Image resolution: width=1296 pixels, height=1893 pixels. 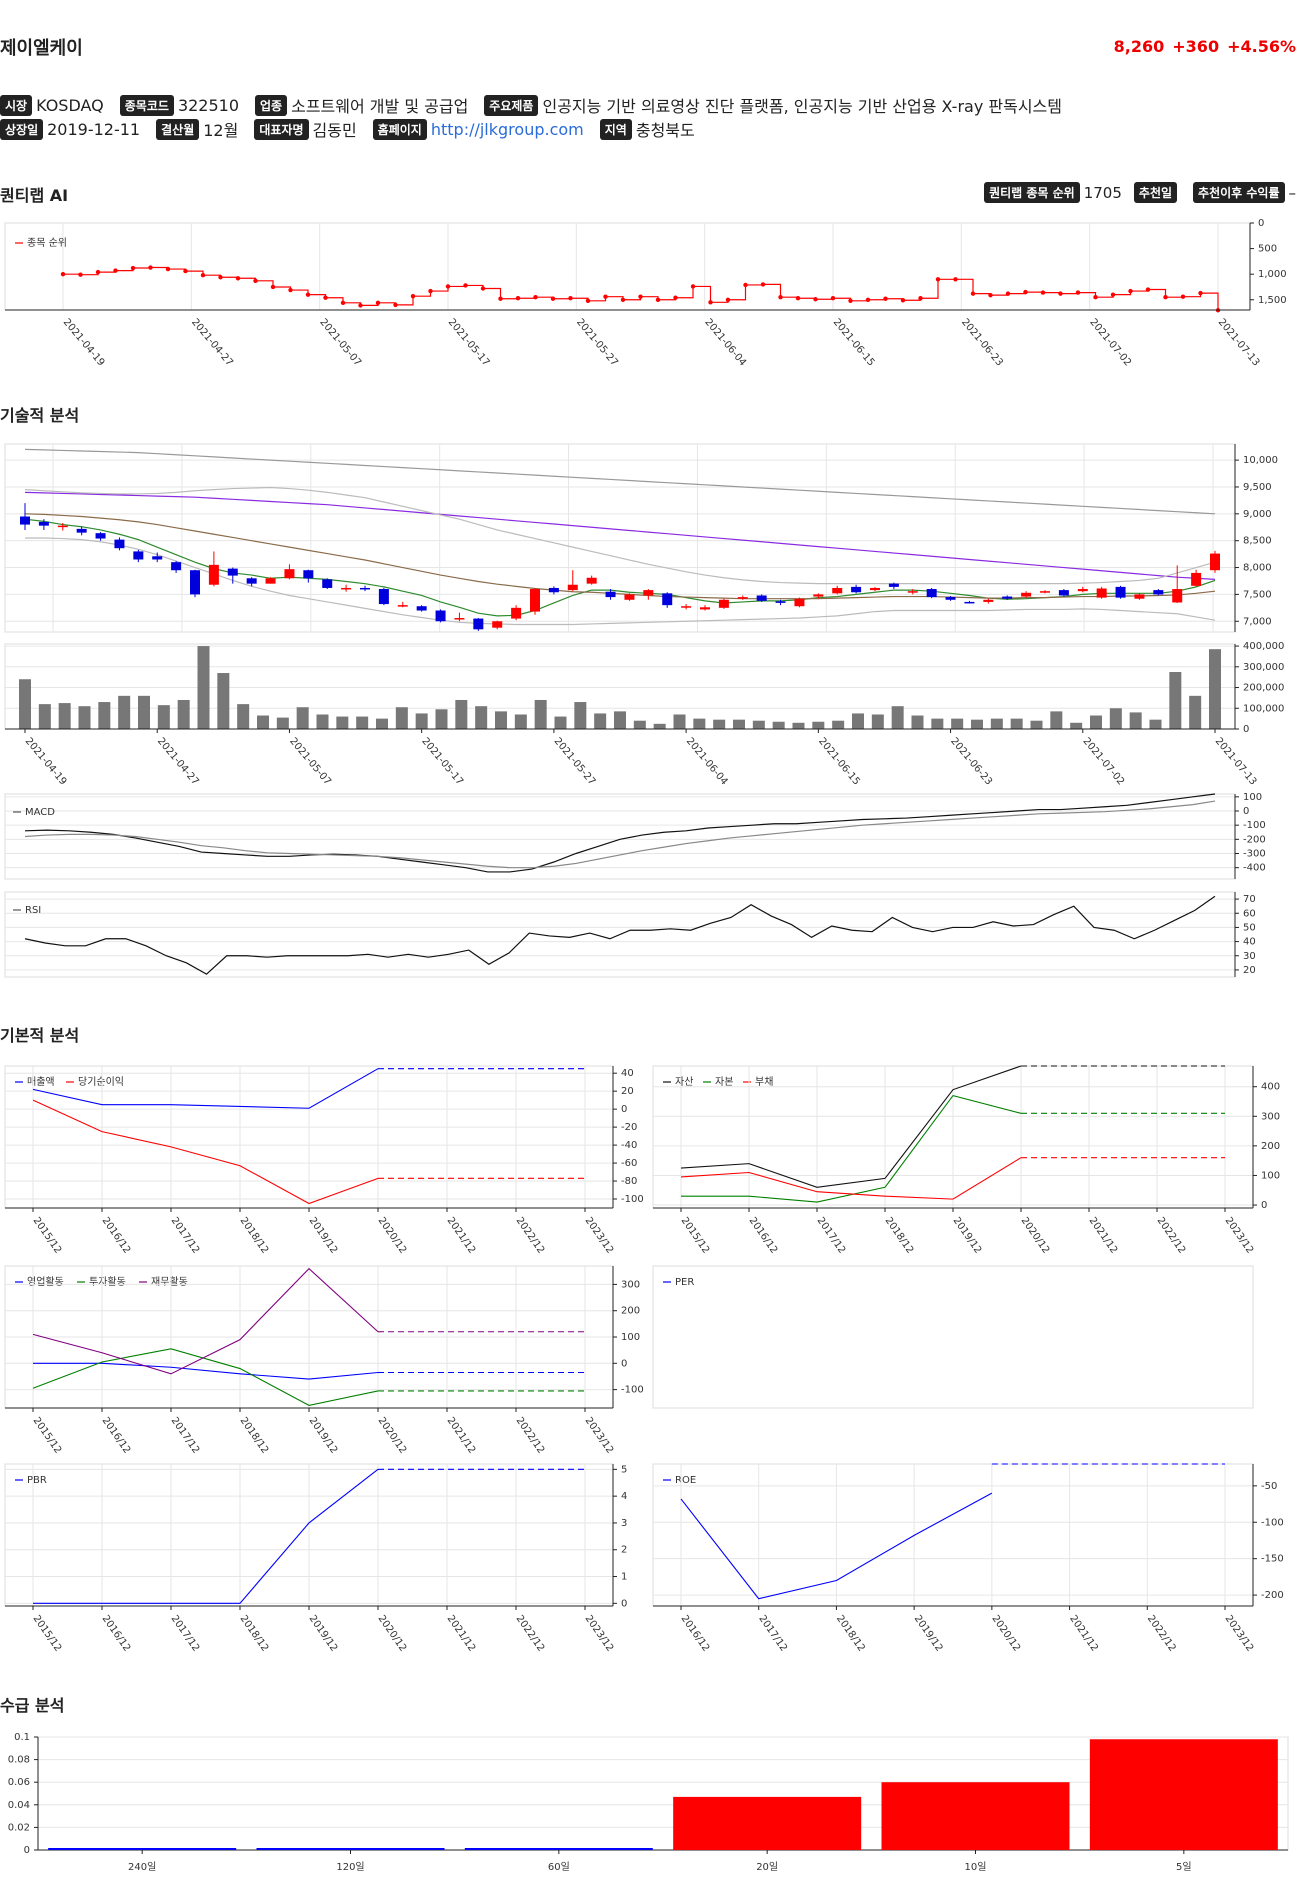 What do you see at coordinates (392, 1633) in the screenshot?
I see `pbr-x-tick-label: 2020/12` at bounding box center [392, 1633].